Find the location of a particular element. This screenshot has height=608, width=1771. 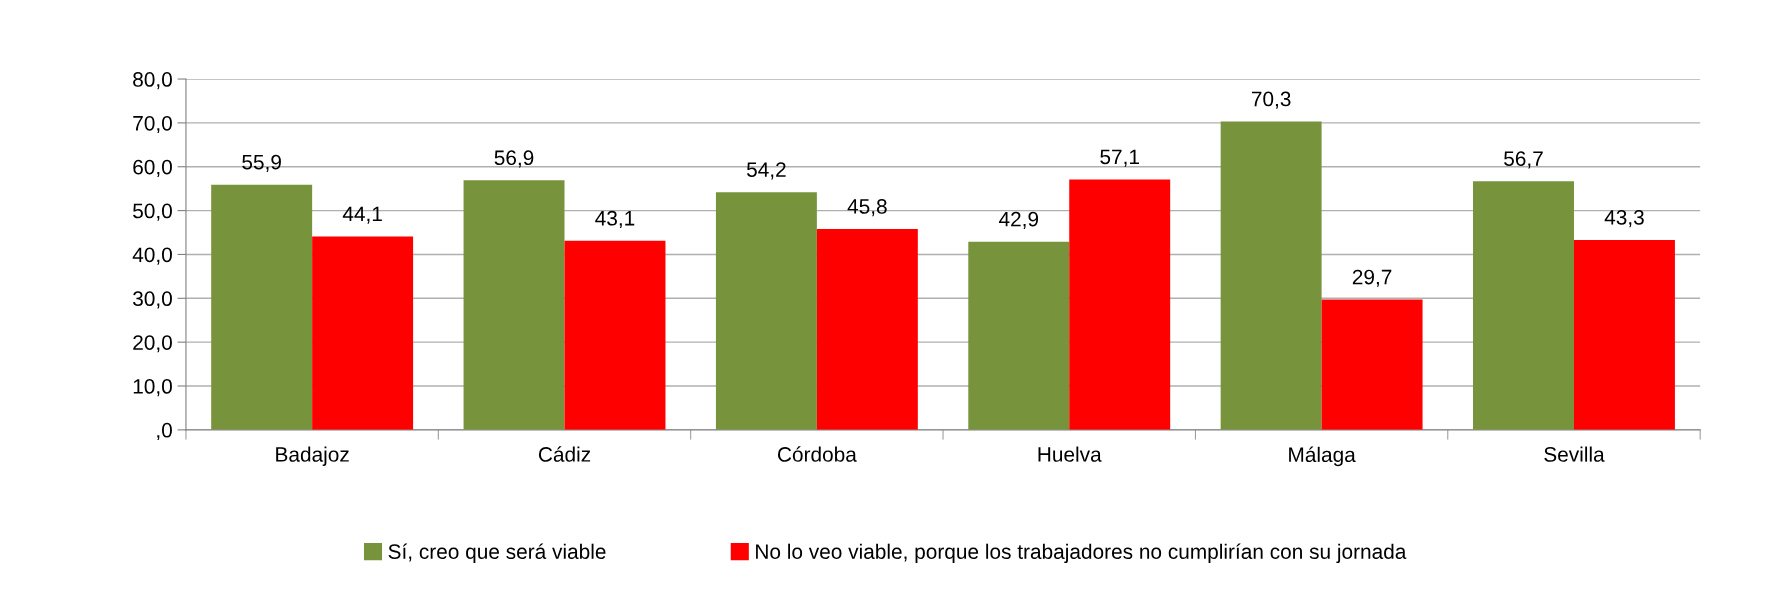

data-label: 56,7 is located at coordinates (1523, 160).